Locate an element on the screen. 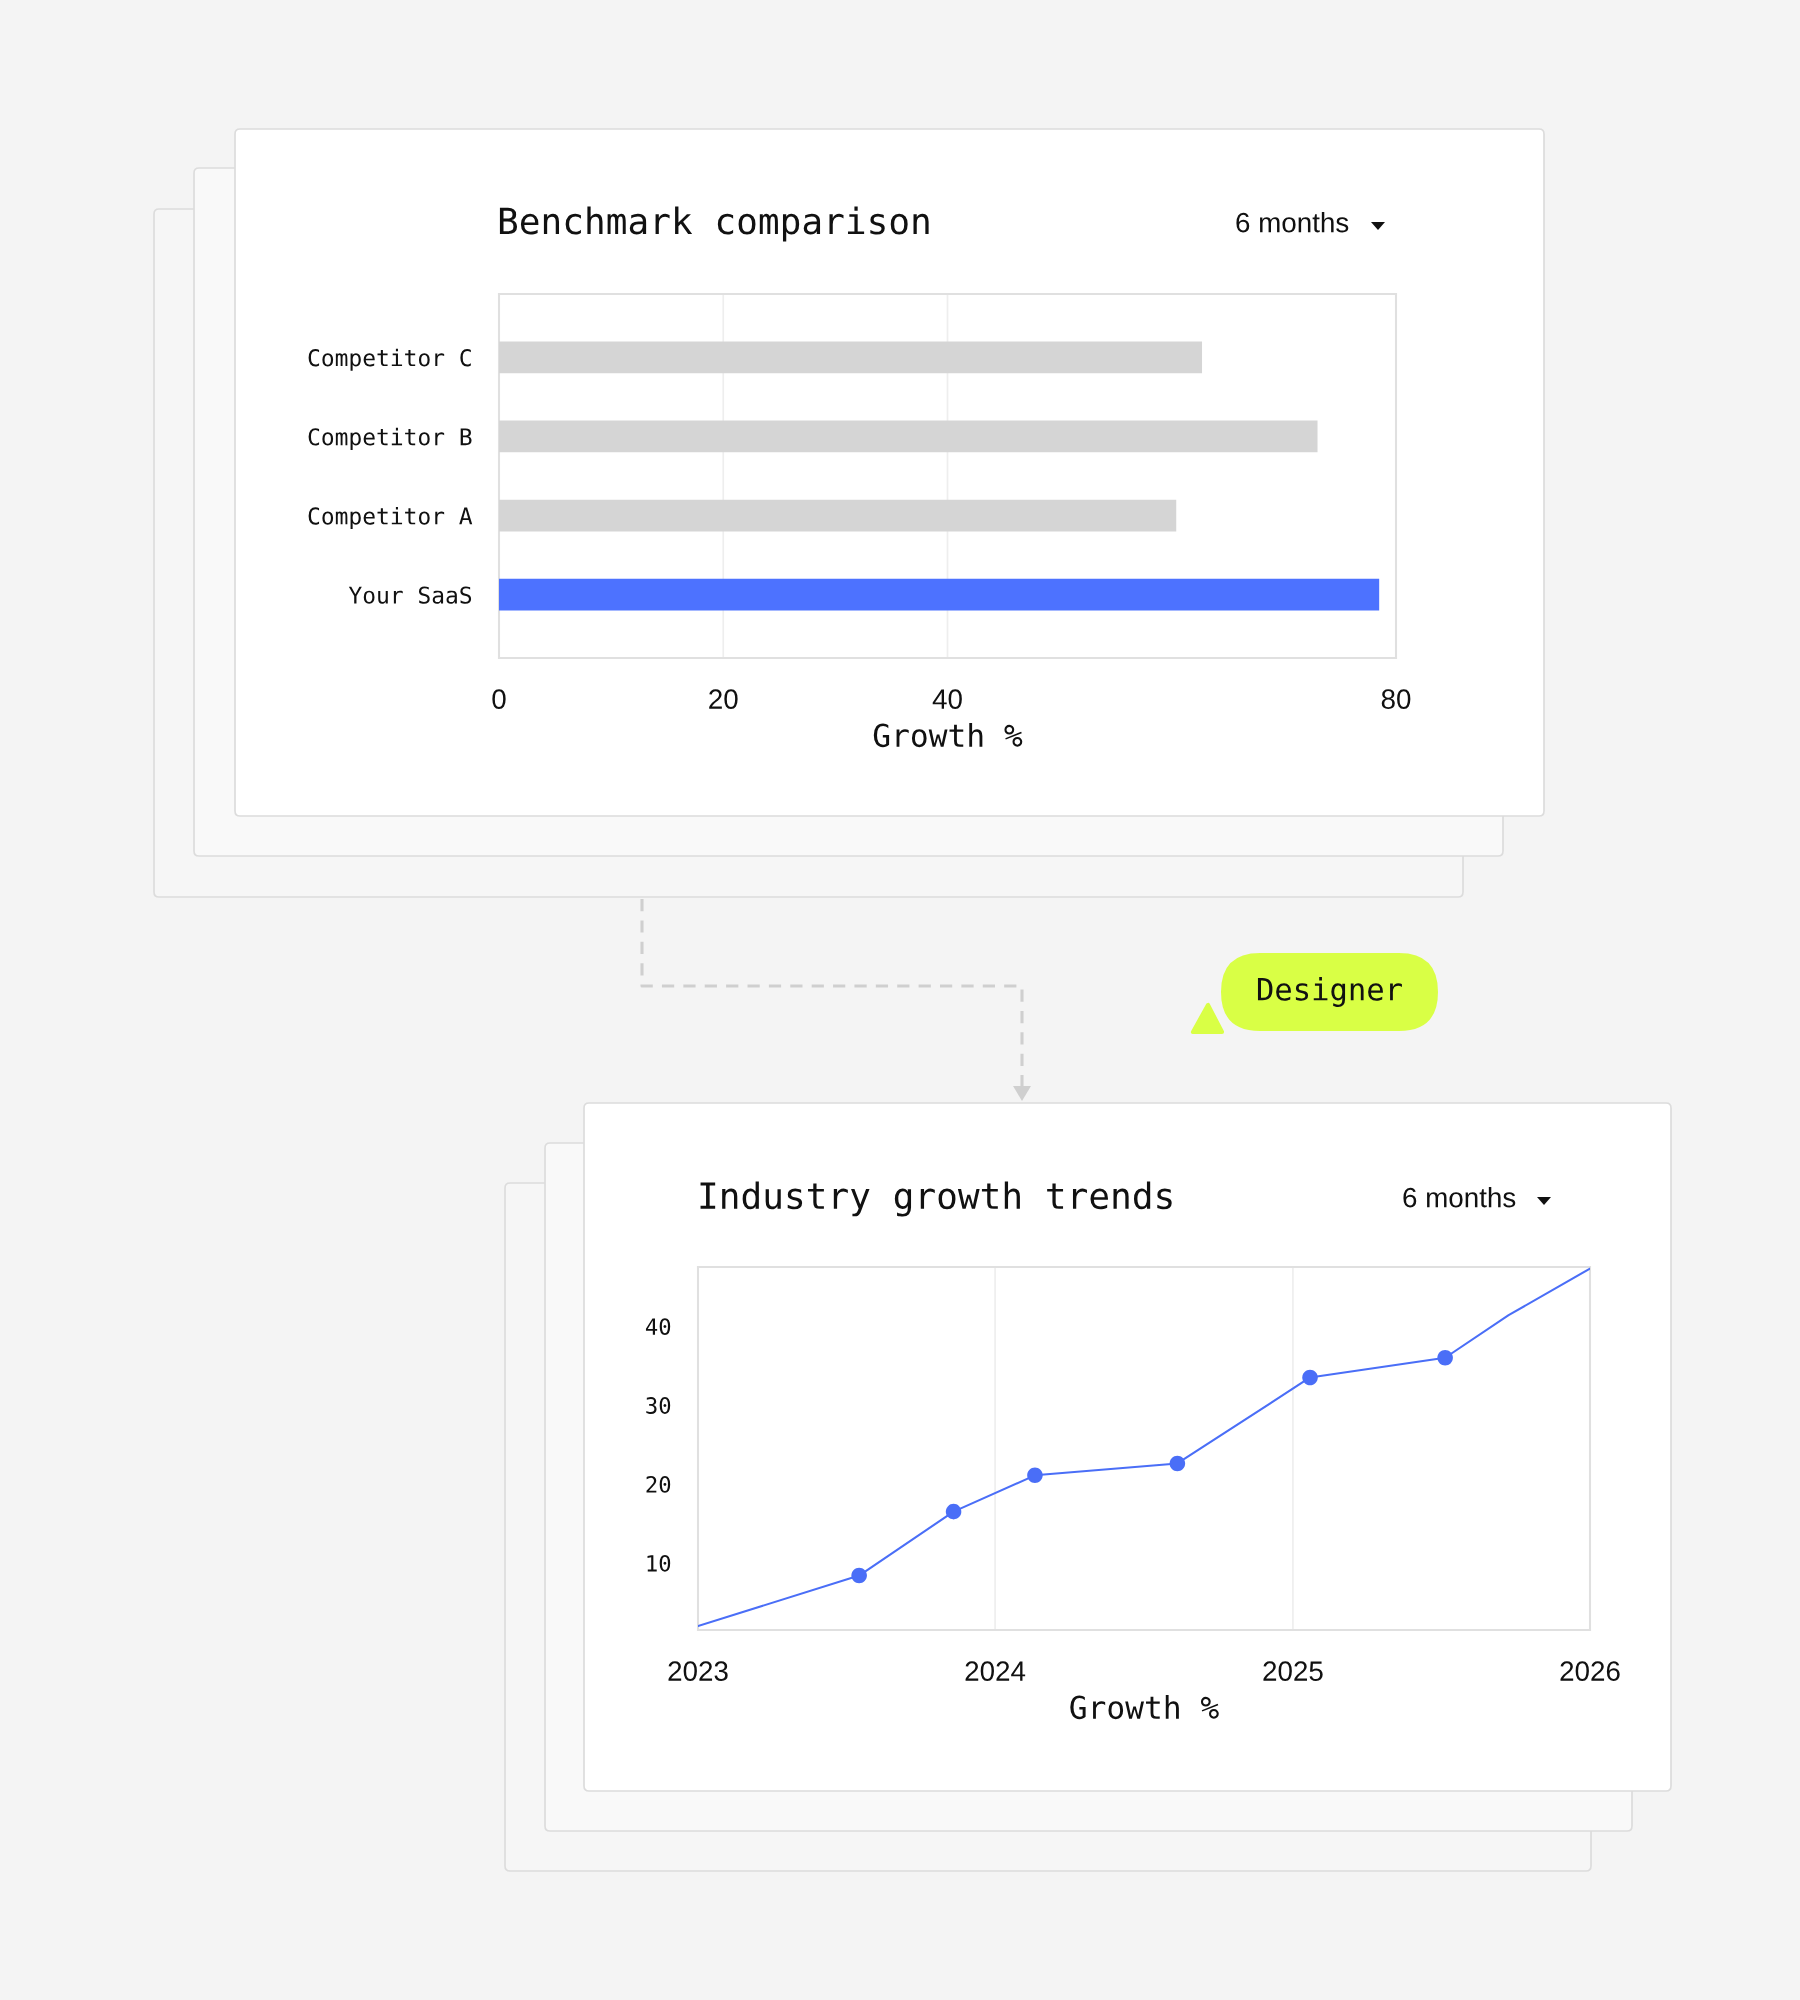  y-tick-label: Competitor C is located at coordinates (389, 359).